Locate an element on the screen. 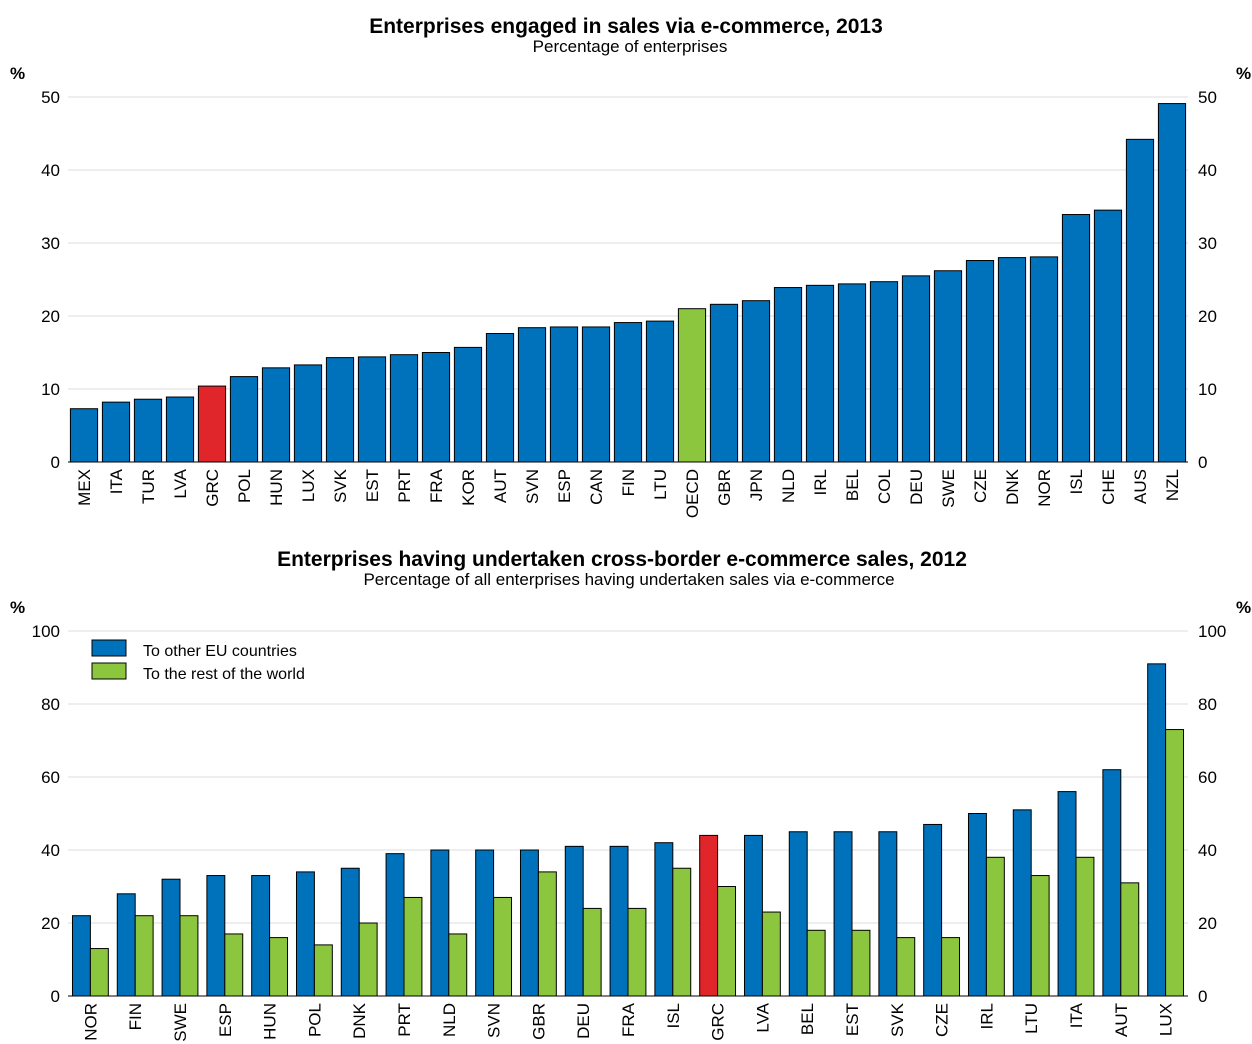 The height and width of the screenshot is (1044, 1252). chart1-ytick-right: 50 is located at coordinates (1207, 97).